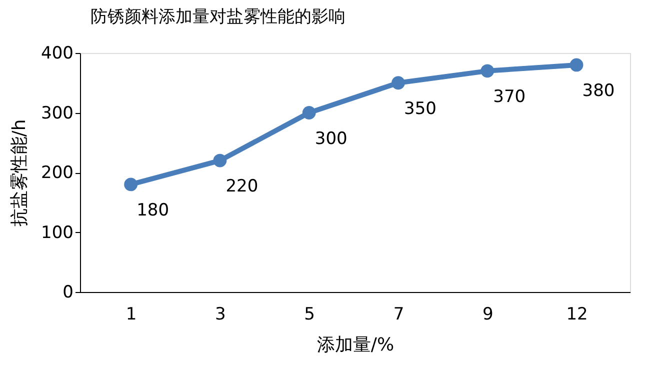  Describe the element at coordinates (220, 314) in the screenshot. I see `x-tick-label: 3` at that location.